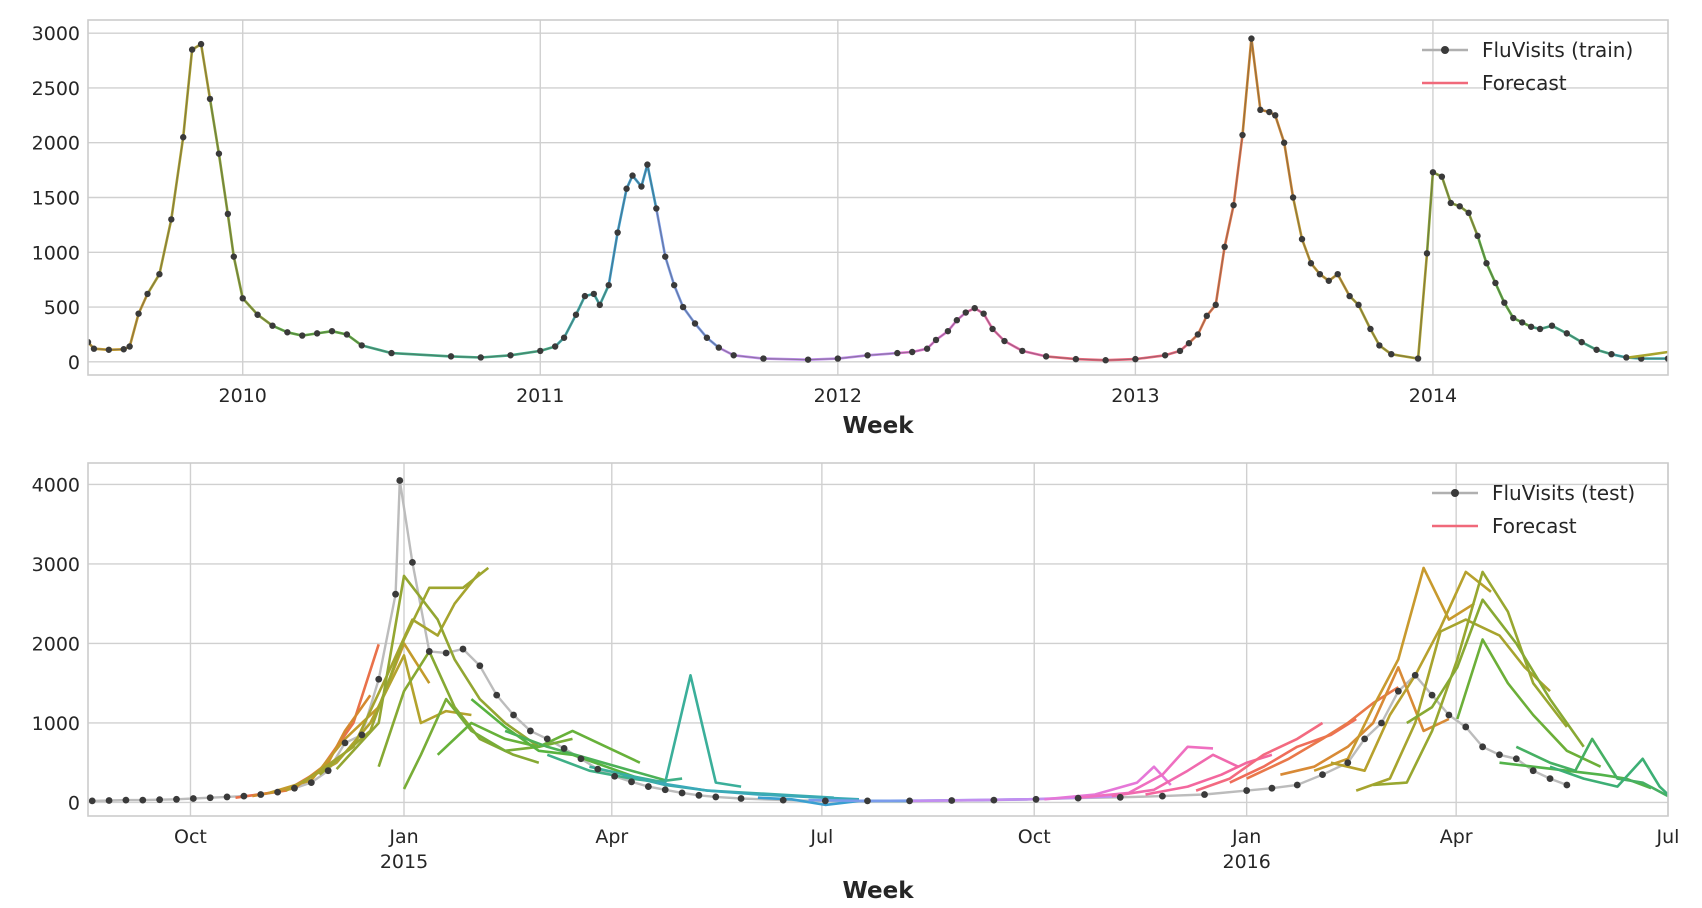 This screenshot has width=1702, height=908. Describe the element at coordinates (62, 308) in the screenshot. I see `y-tick-label: 500` at that location.